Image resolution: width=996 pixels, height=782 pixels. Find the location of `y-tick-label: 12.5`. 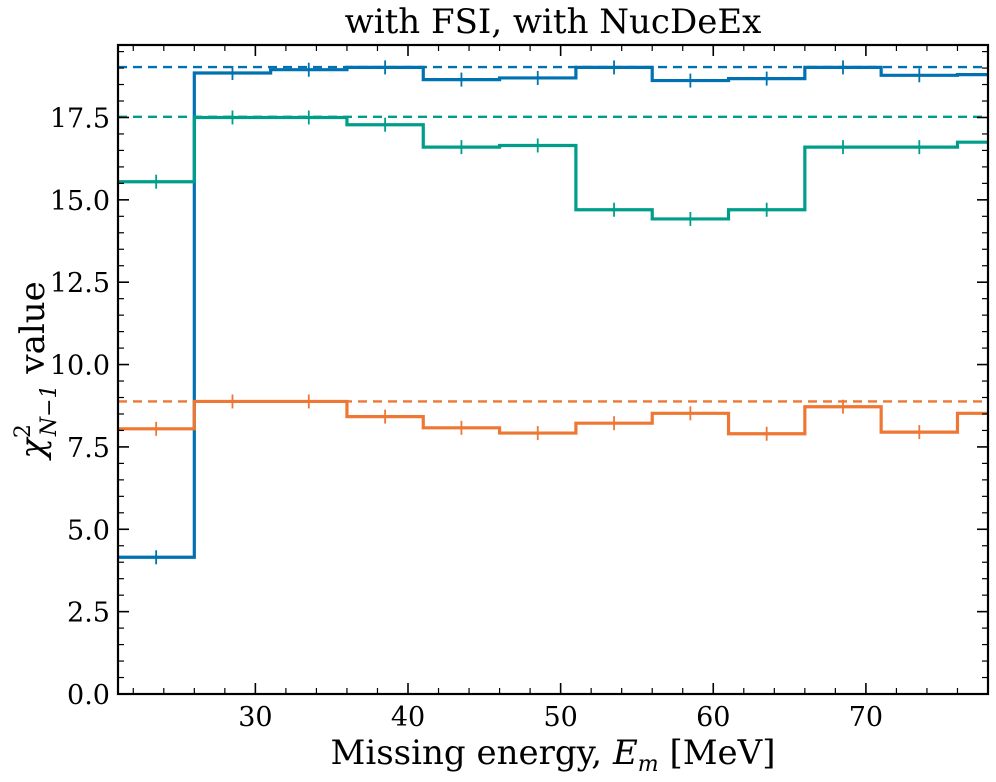

y-tick-label: 12.5 is located at coordinates (80, 283).